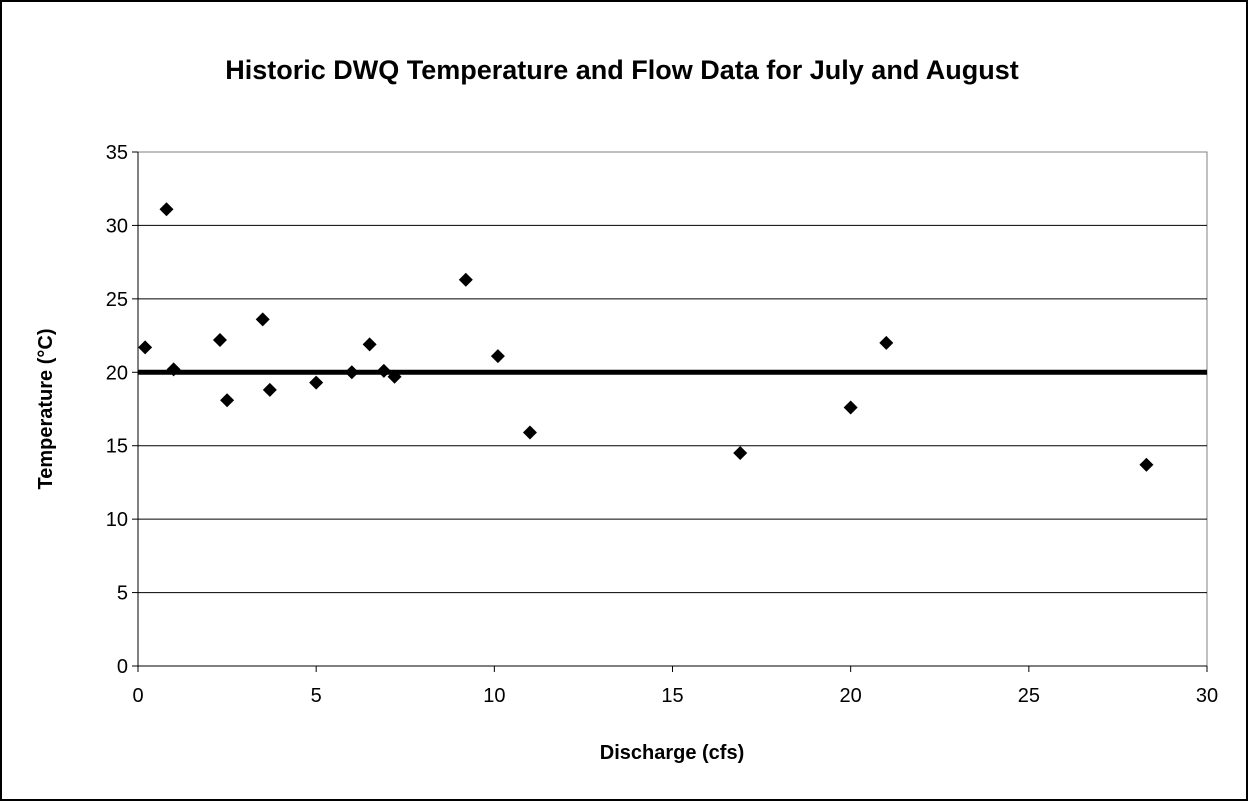 The image size is (1248, 804). I want to click on x-tick-label: 0, so click(137, 696).